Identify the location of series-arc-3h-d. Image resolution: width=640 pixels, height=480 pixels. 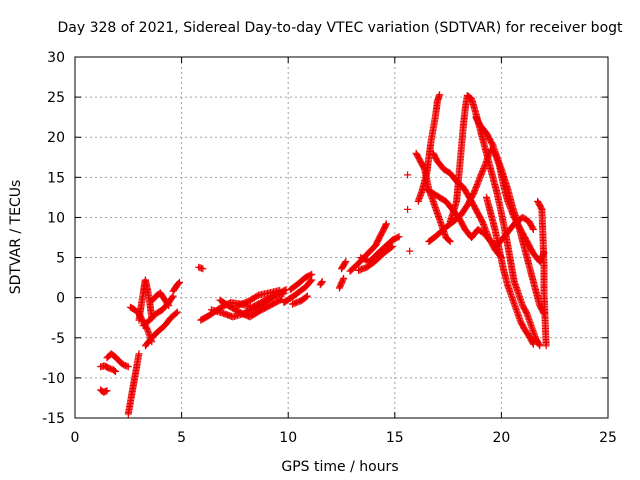
(161, 329).